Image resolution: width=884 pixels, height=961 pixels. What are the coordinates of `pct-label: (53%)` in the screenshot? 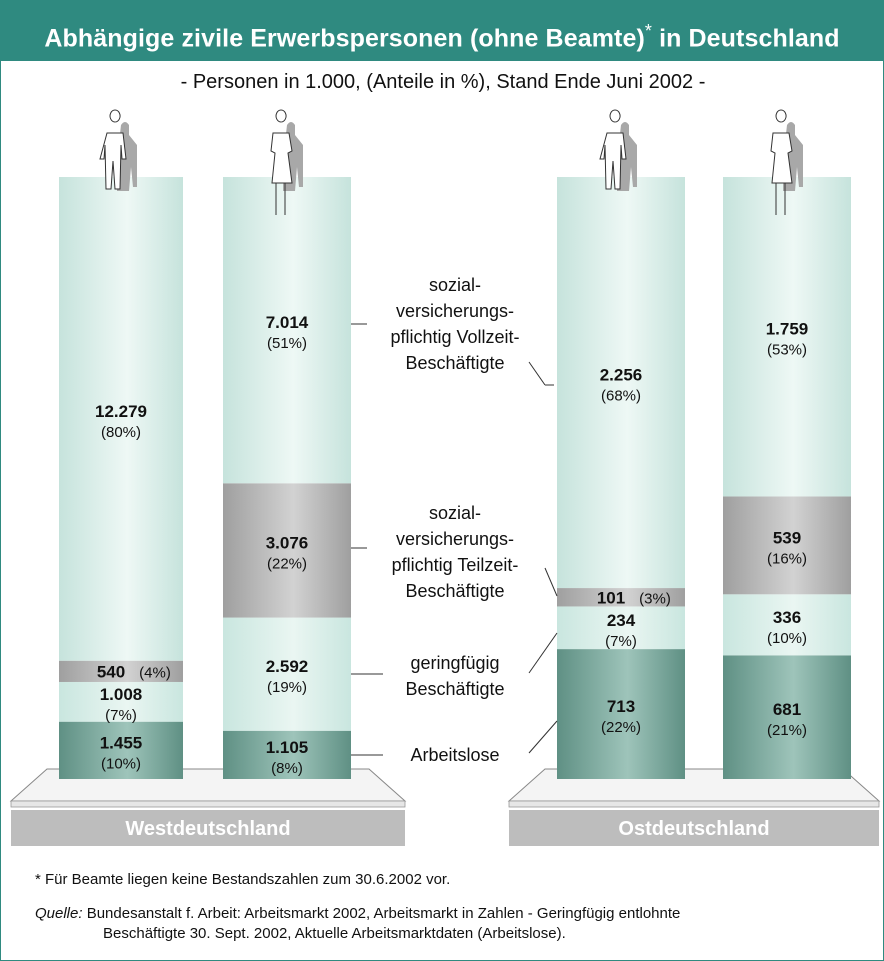 It's located at (787, 350).